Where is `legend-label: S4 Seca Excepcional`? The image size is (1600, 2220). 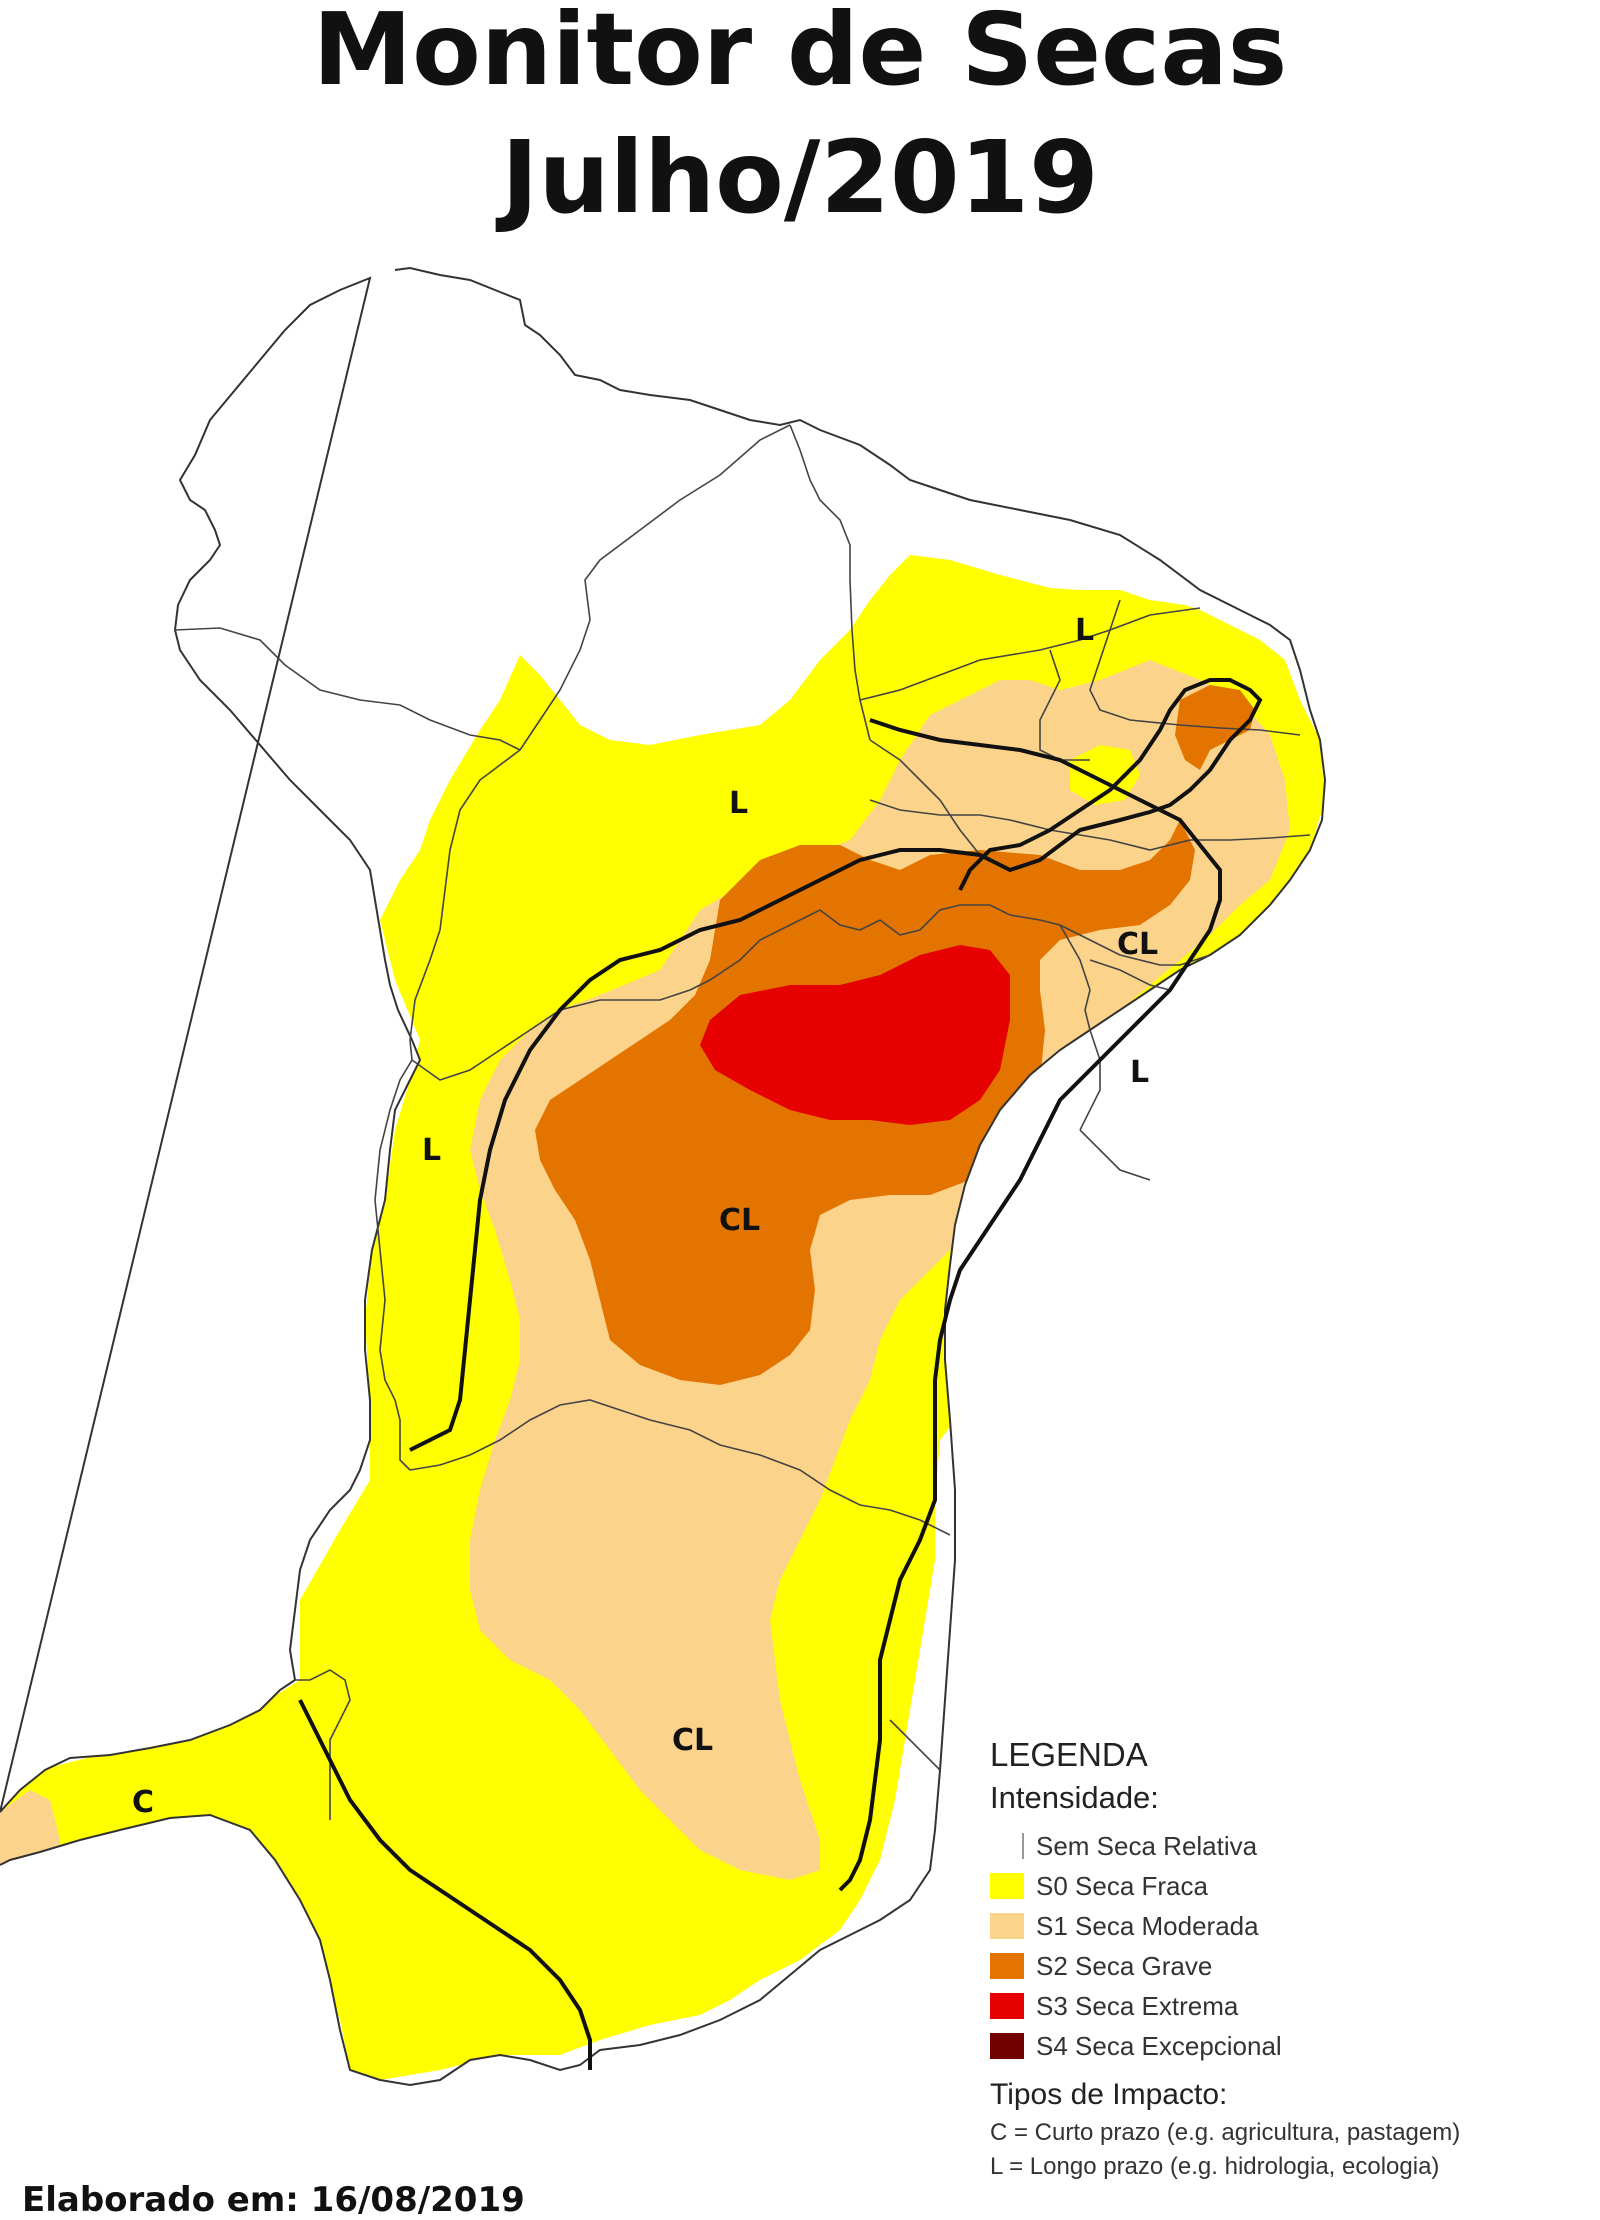 legend-label: S4 Seca Excepcional is located at coordinates (1159, 2045).